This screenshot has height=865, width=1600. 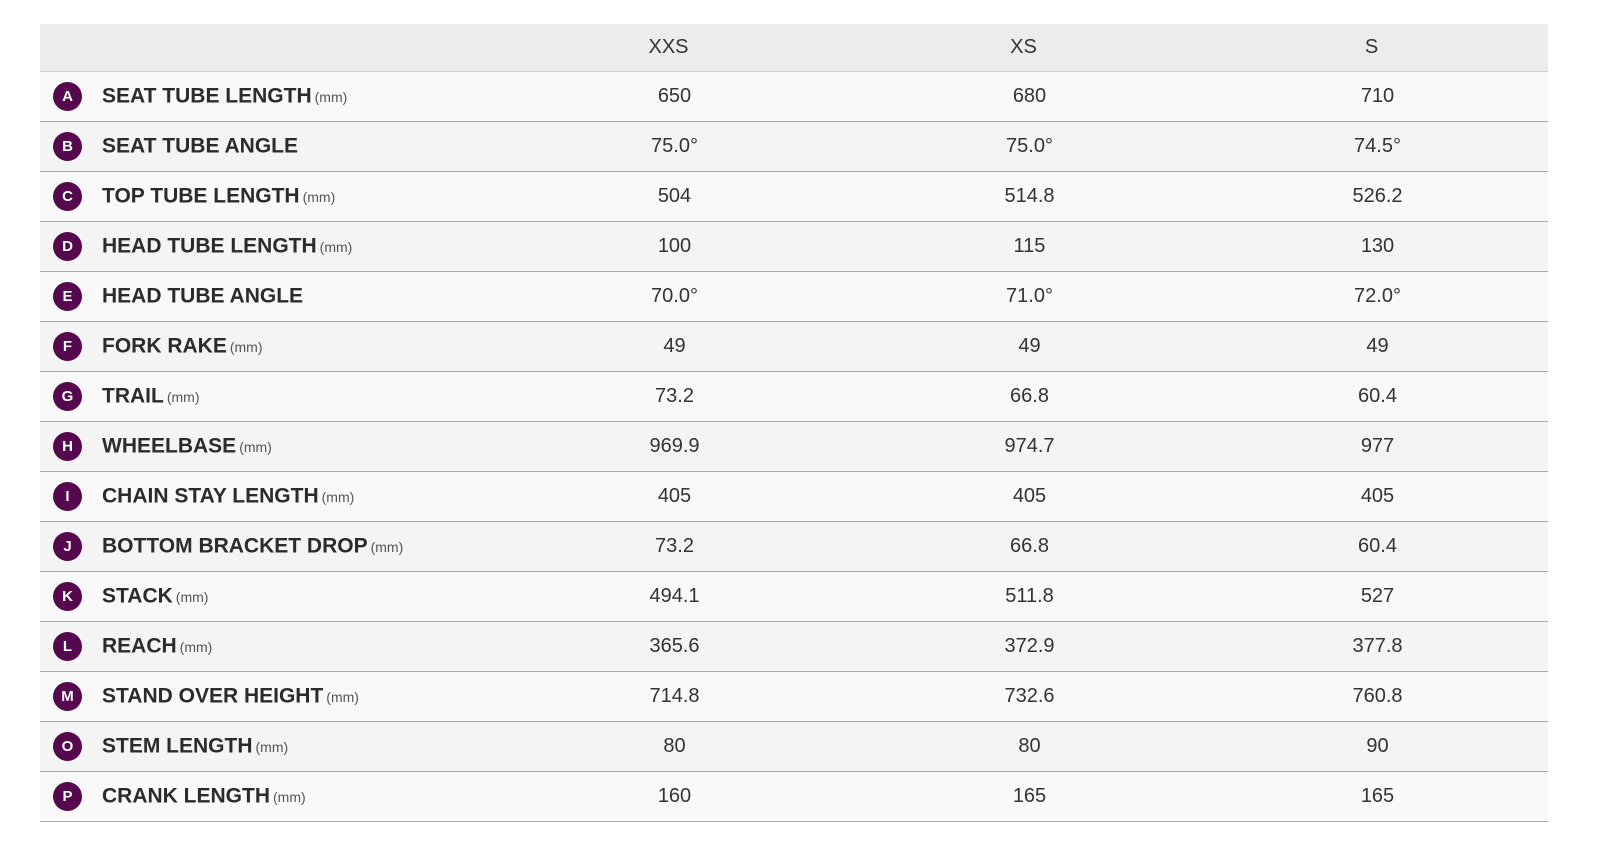 I want to click on value-cell: 100, so click(x=674, y=246).